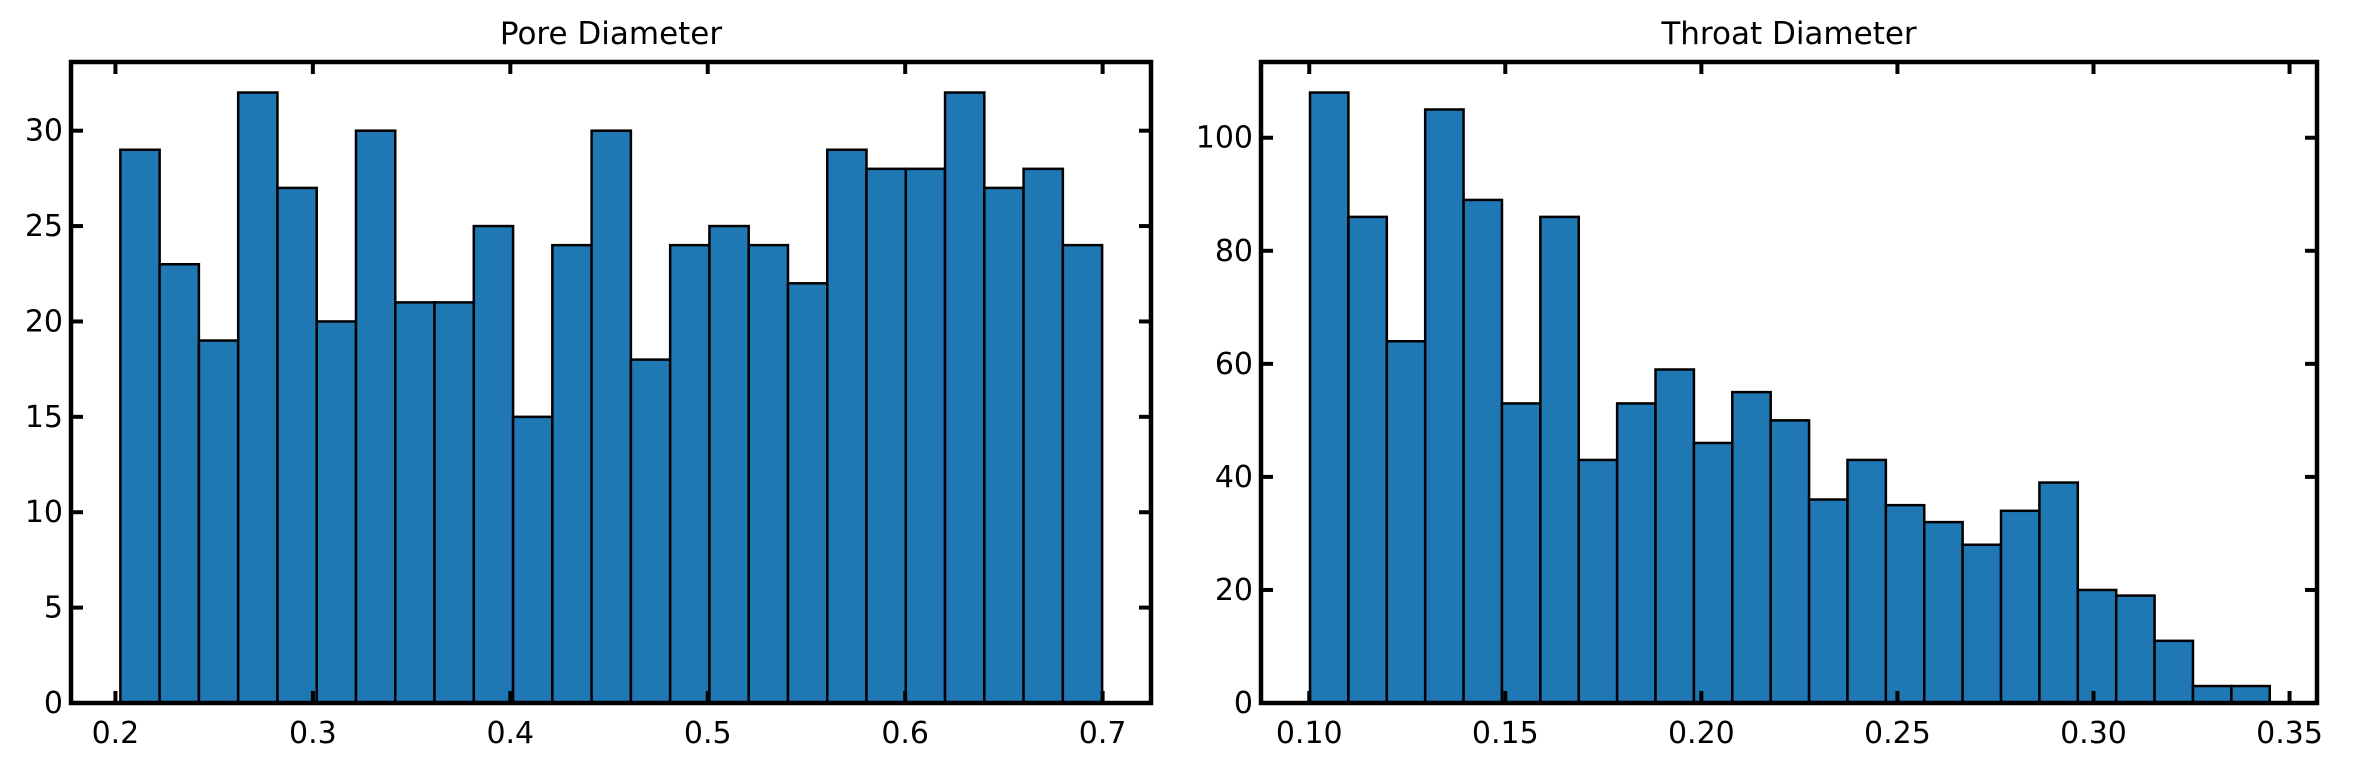 The width and height of the screenshot is (2367, 767). Describe the element at coordinates (116, 733) in the screenshot. I see `x-tick-label: 0.2` at that location.